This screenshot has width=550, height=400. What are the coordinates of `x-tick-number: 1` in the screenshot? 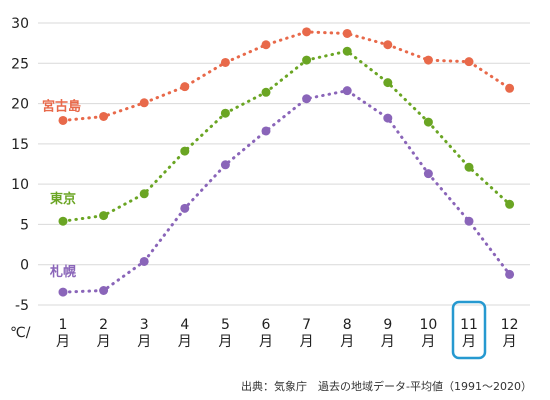 It's located at (63, 325).